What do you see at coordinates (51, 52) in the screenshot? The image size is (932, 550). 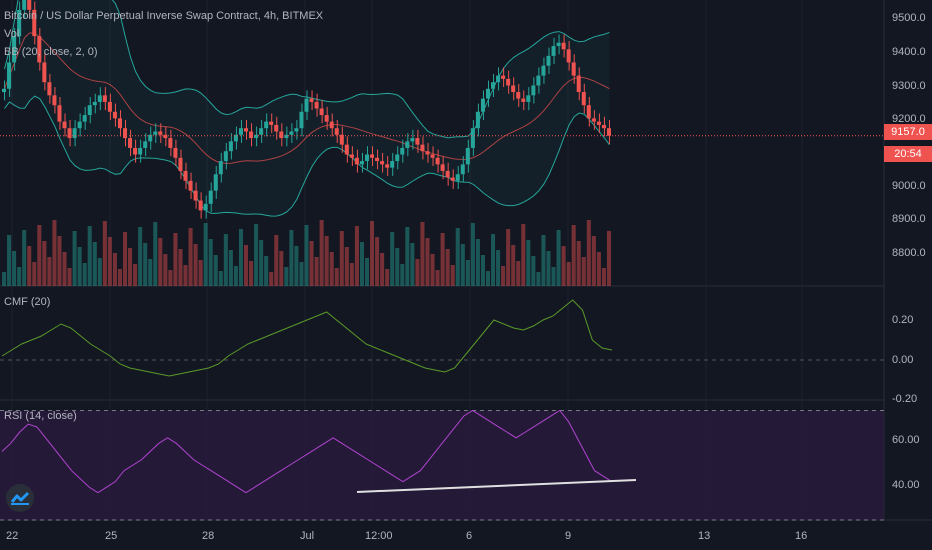 I see `bb-legend: BB (20, close, 2, 0)` at bounding box center [51, 52].